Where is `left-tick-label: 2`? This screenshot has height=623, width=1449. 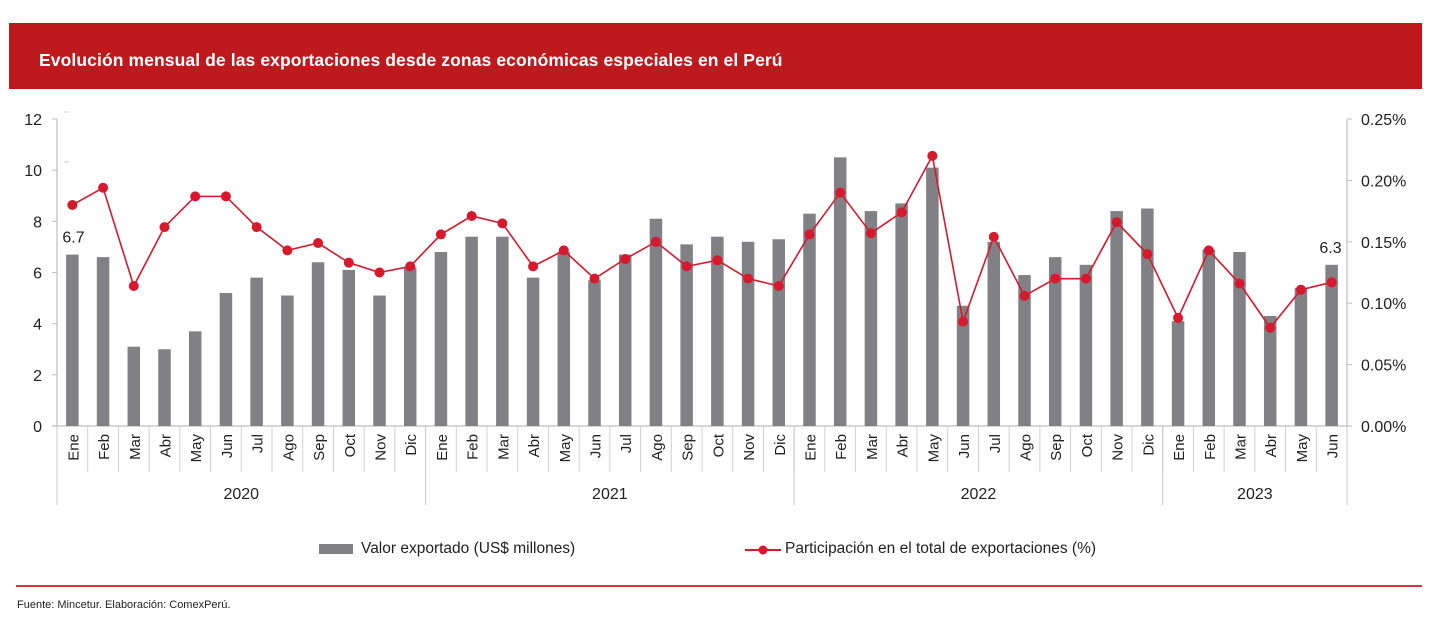 left-tick-label: 2 is located at coordinates (37, 376).